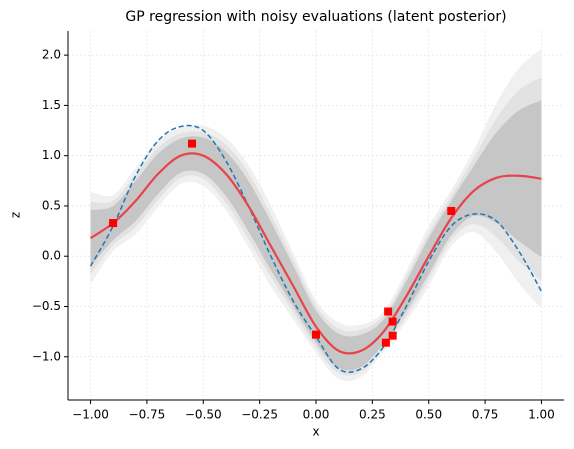 The width and height of the screenshot is (574, 449). Describe the element at coordinates (147, 415) in the screenshot. I see `x-tick-label: −0.75` at that location.